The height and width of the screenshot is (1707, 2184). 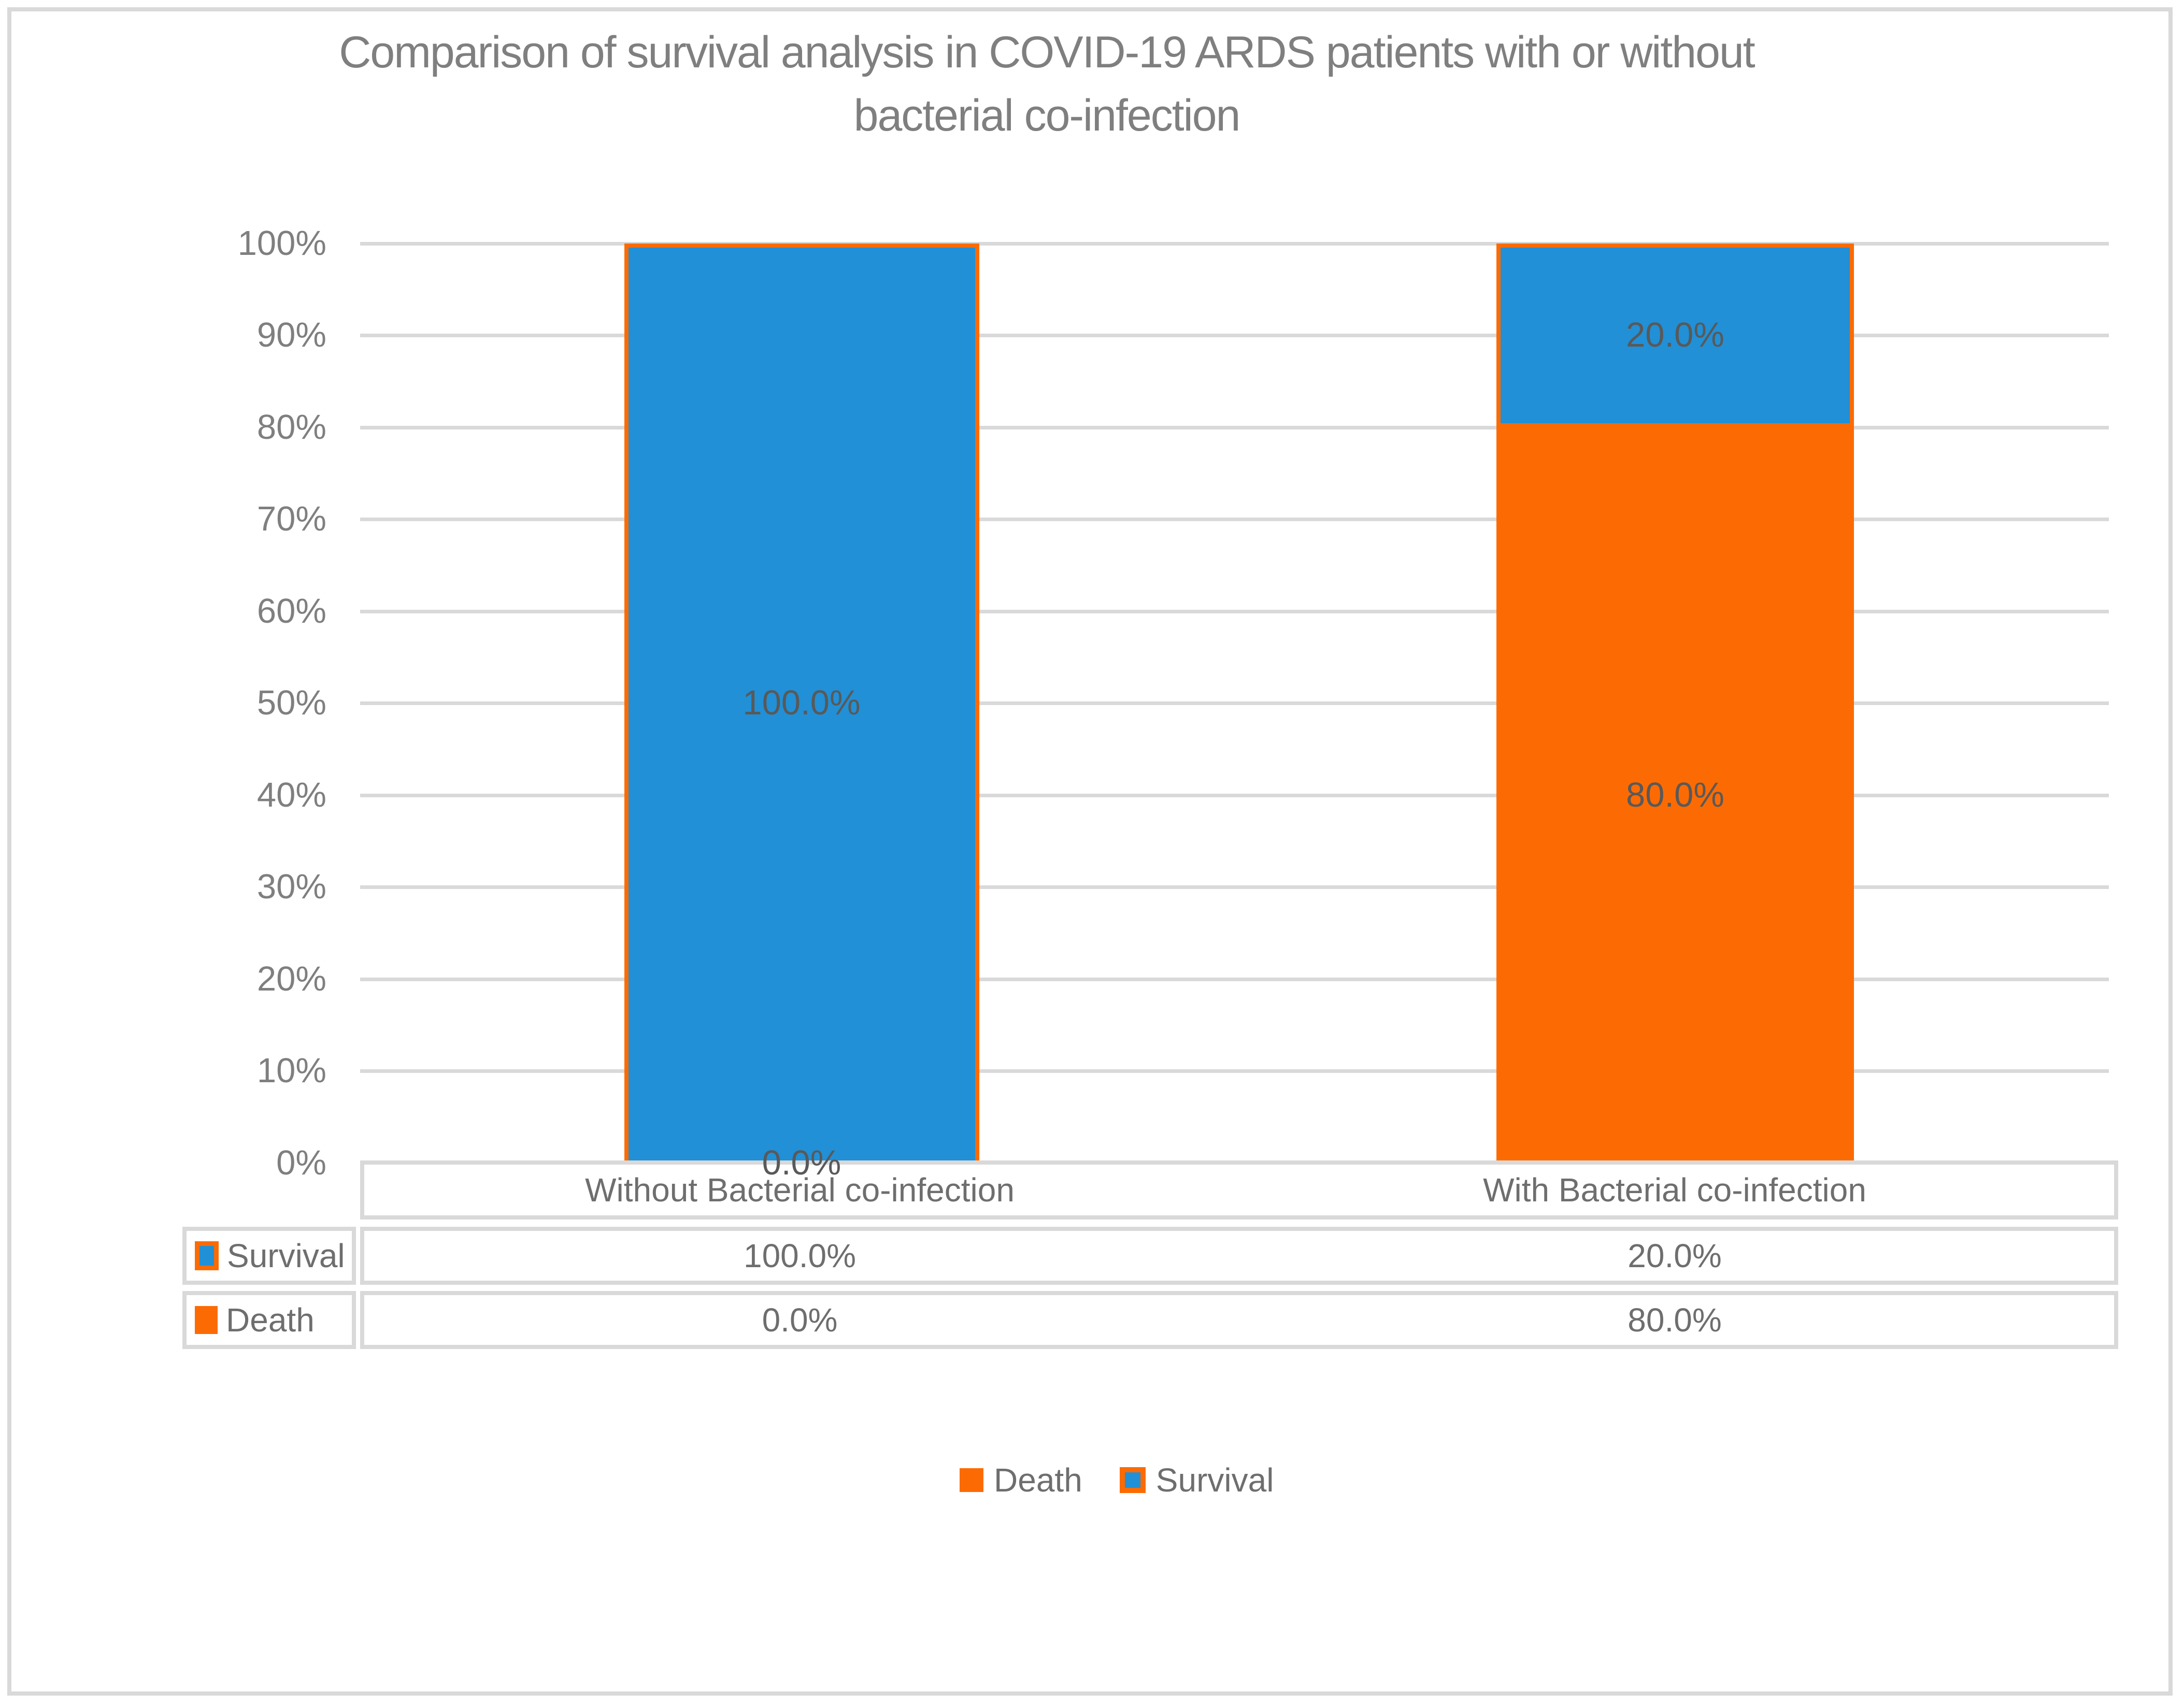 I want to click on y-tick-30: 30%, so click(x=291, y=886).